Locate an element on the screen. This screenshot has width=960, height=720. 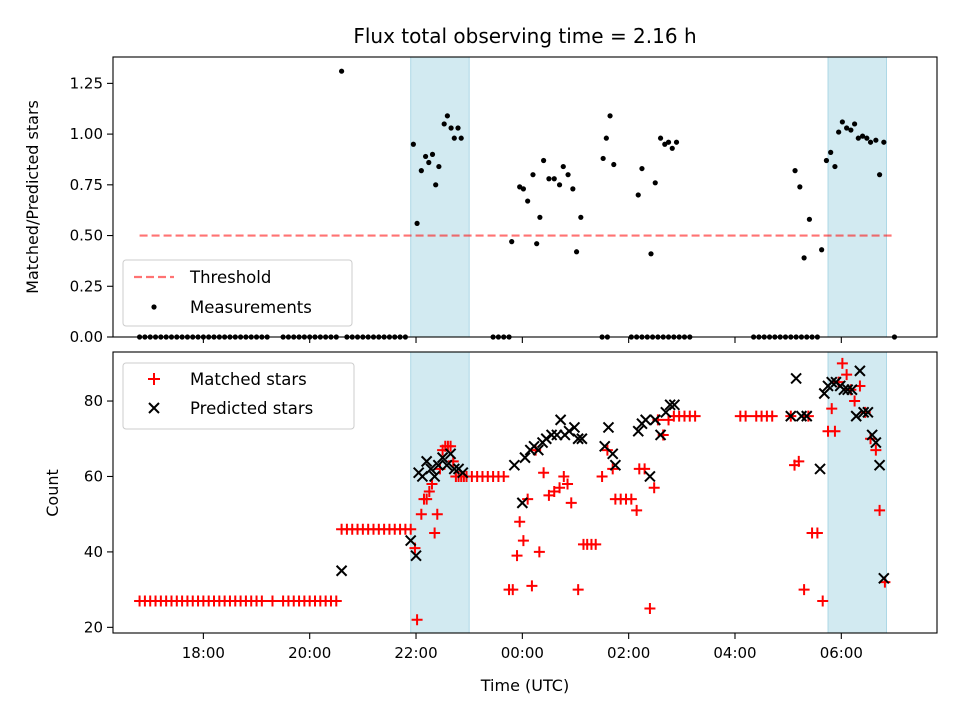
predicted-legend-label: Predicted stars is located at coordinates (251, 408).